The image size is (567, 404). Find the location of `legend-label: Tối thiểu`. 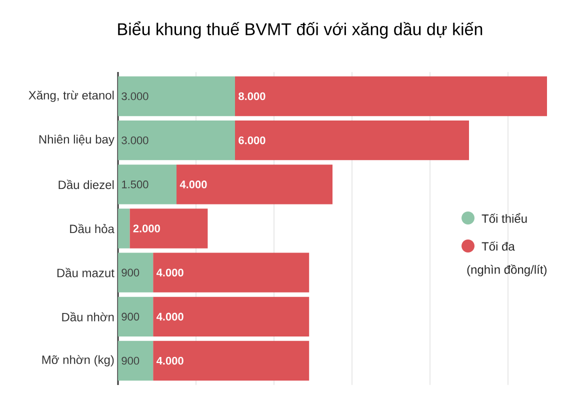

legend-label: Tối thiểu is located at coordinates (504, 218).